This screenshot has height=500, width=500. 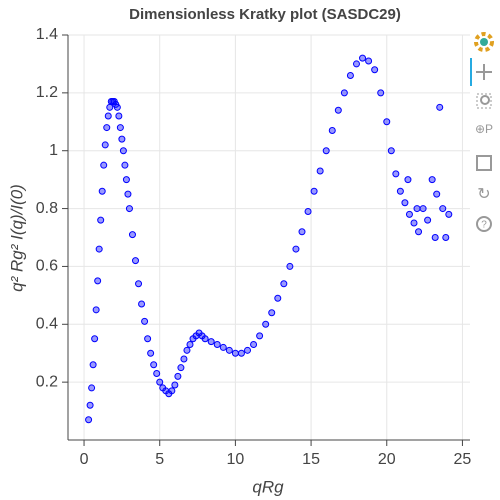 I want to click on wheel-zoom-tool: ⊕P, so click(x=484, y=129).